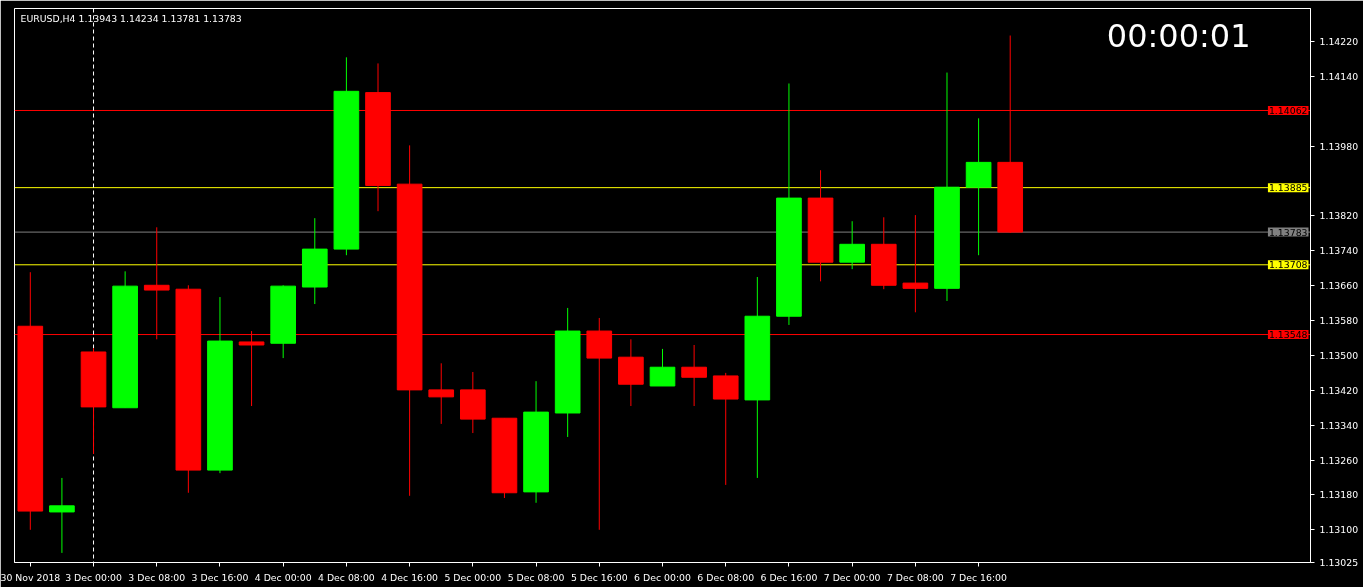 The height and width of the screenshot is (587, 1363). What do you see at coordinates (1339, 146) in the screenshot?
I see `y-tick-label: 1.13980` at bounding box center [1339, 146].